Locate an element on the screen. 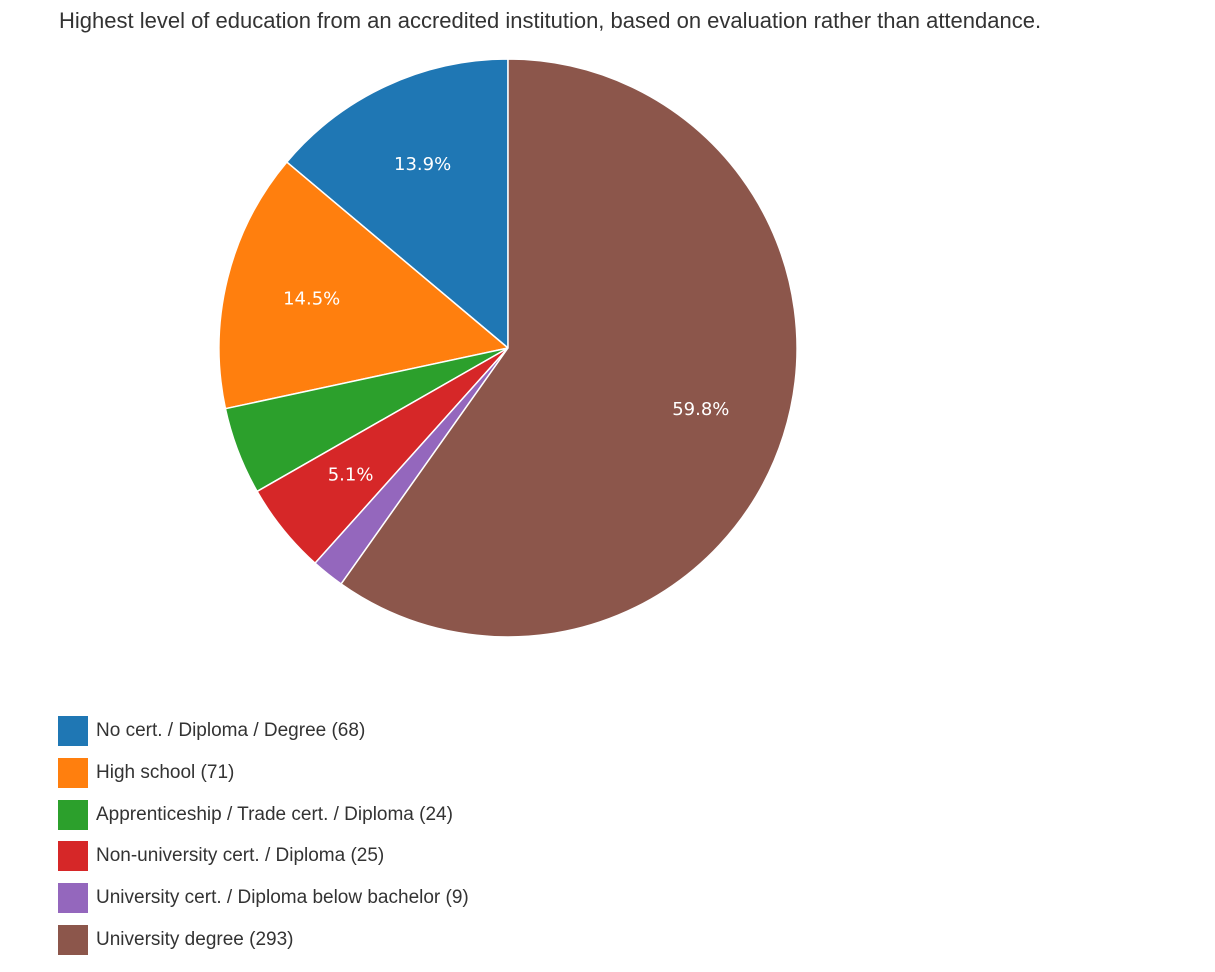 This screenshot has width=1215, height=972. pie-slice-labels: 13.9% 14.5% 5.1% 59.8% is located at coordinates (506, 320).